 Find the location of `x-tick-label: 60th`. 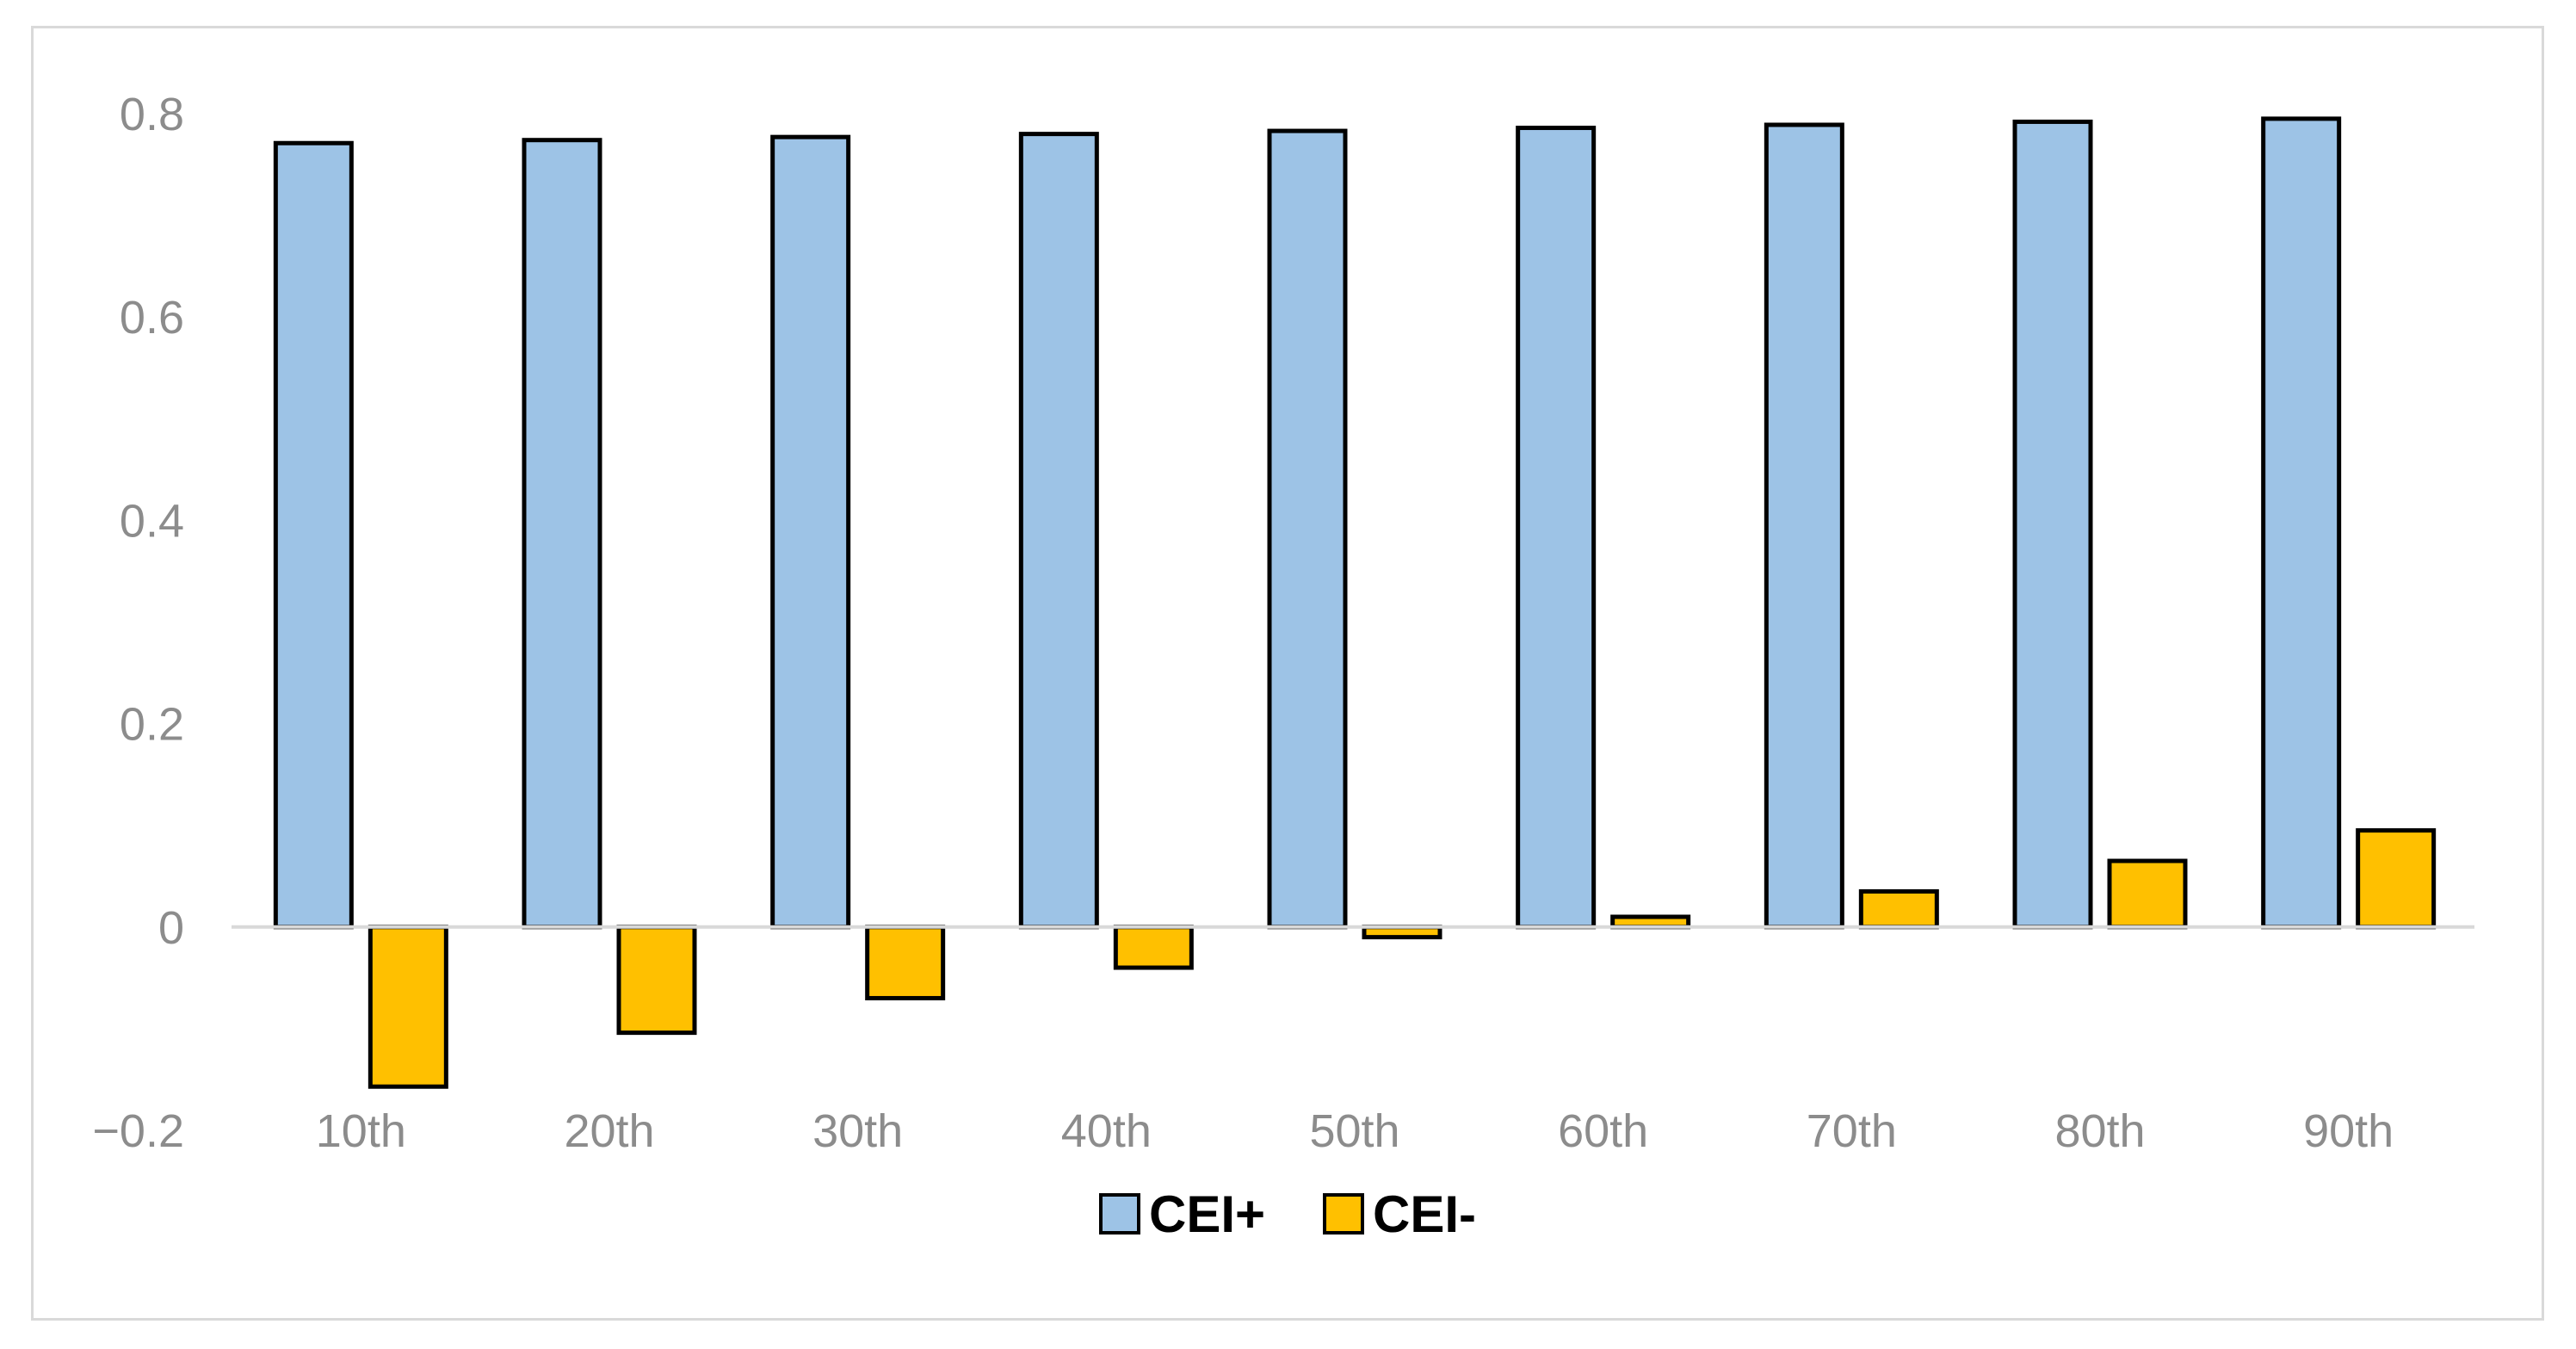

x-tick-label: 60th is located at coordinates (1603, 1131).